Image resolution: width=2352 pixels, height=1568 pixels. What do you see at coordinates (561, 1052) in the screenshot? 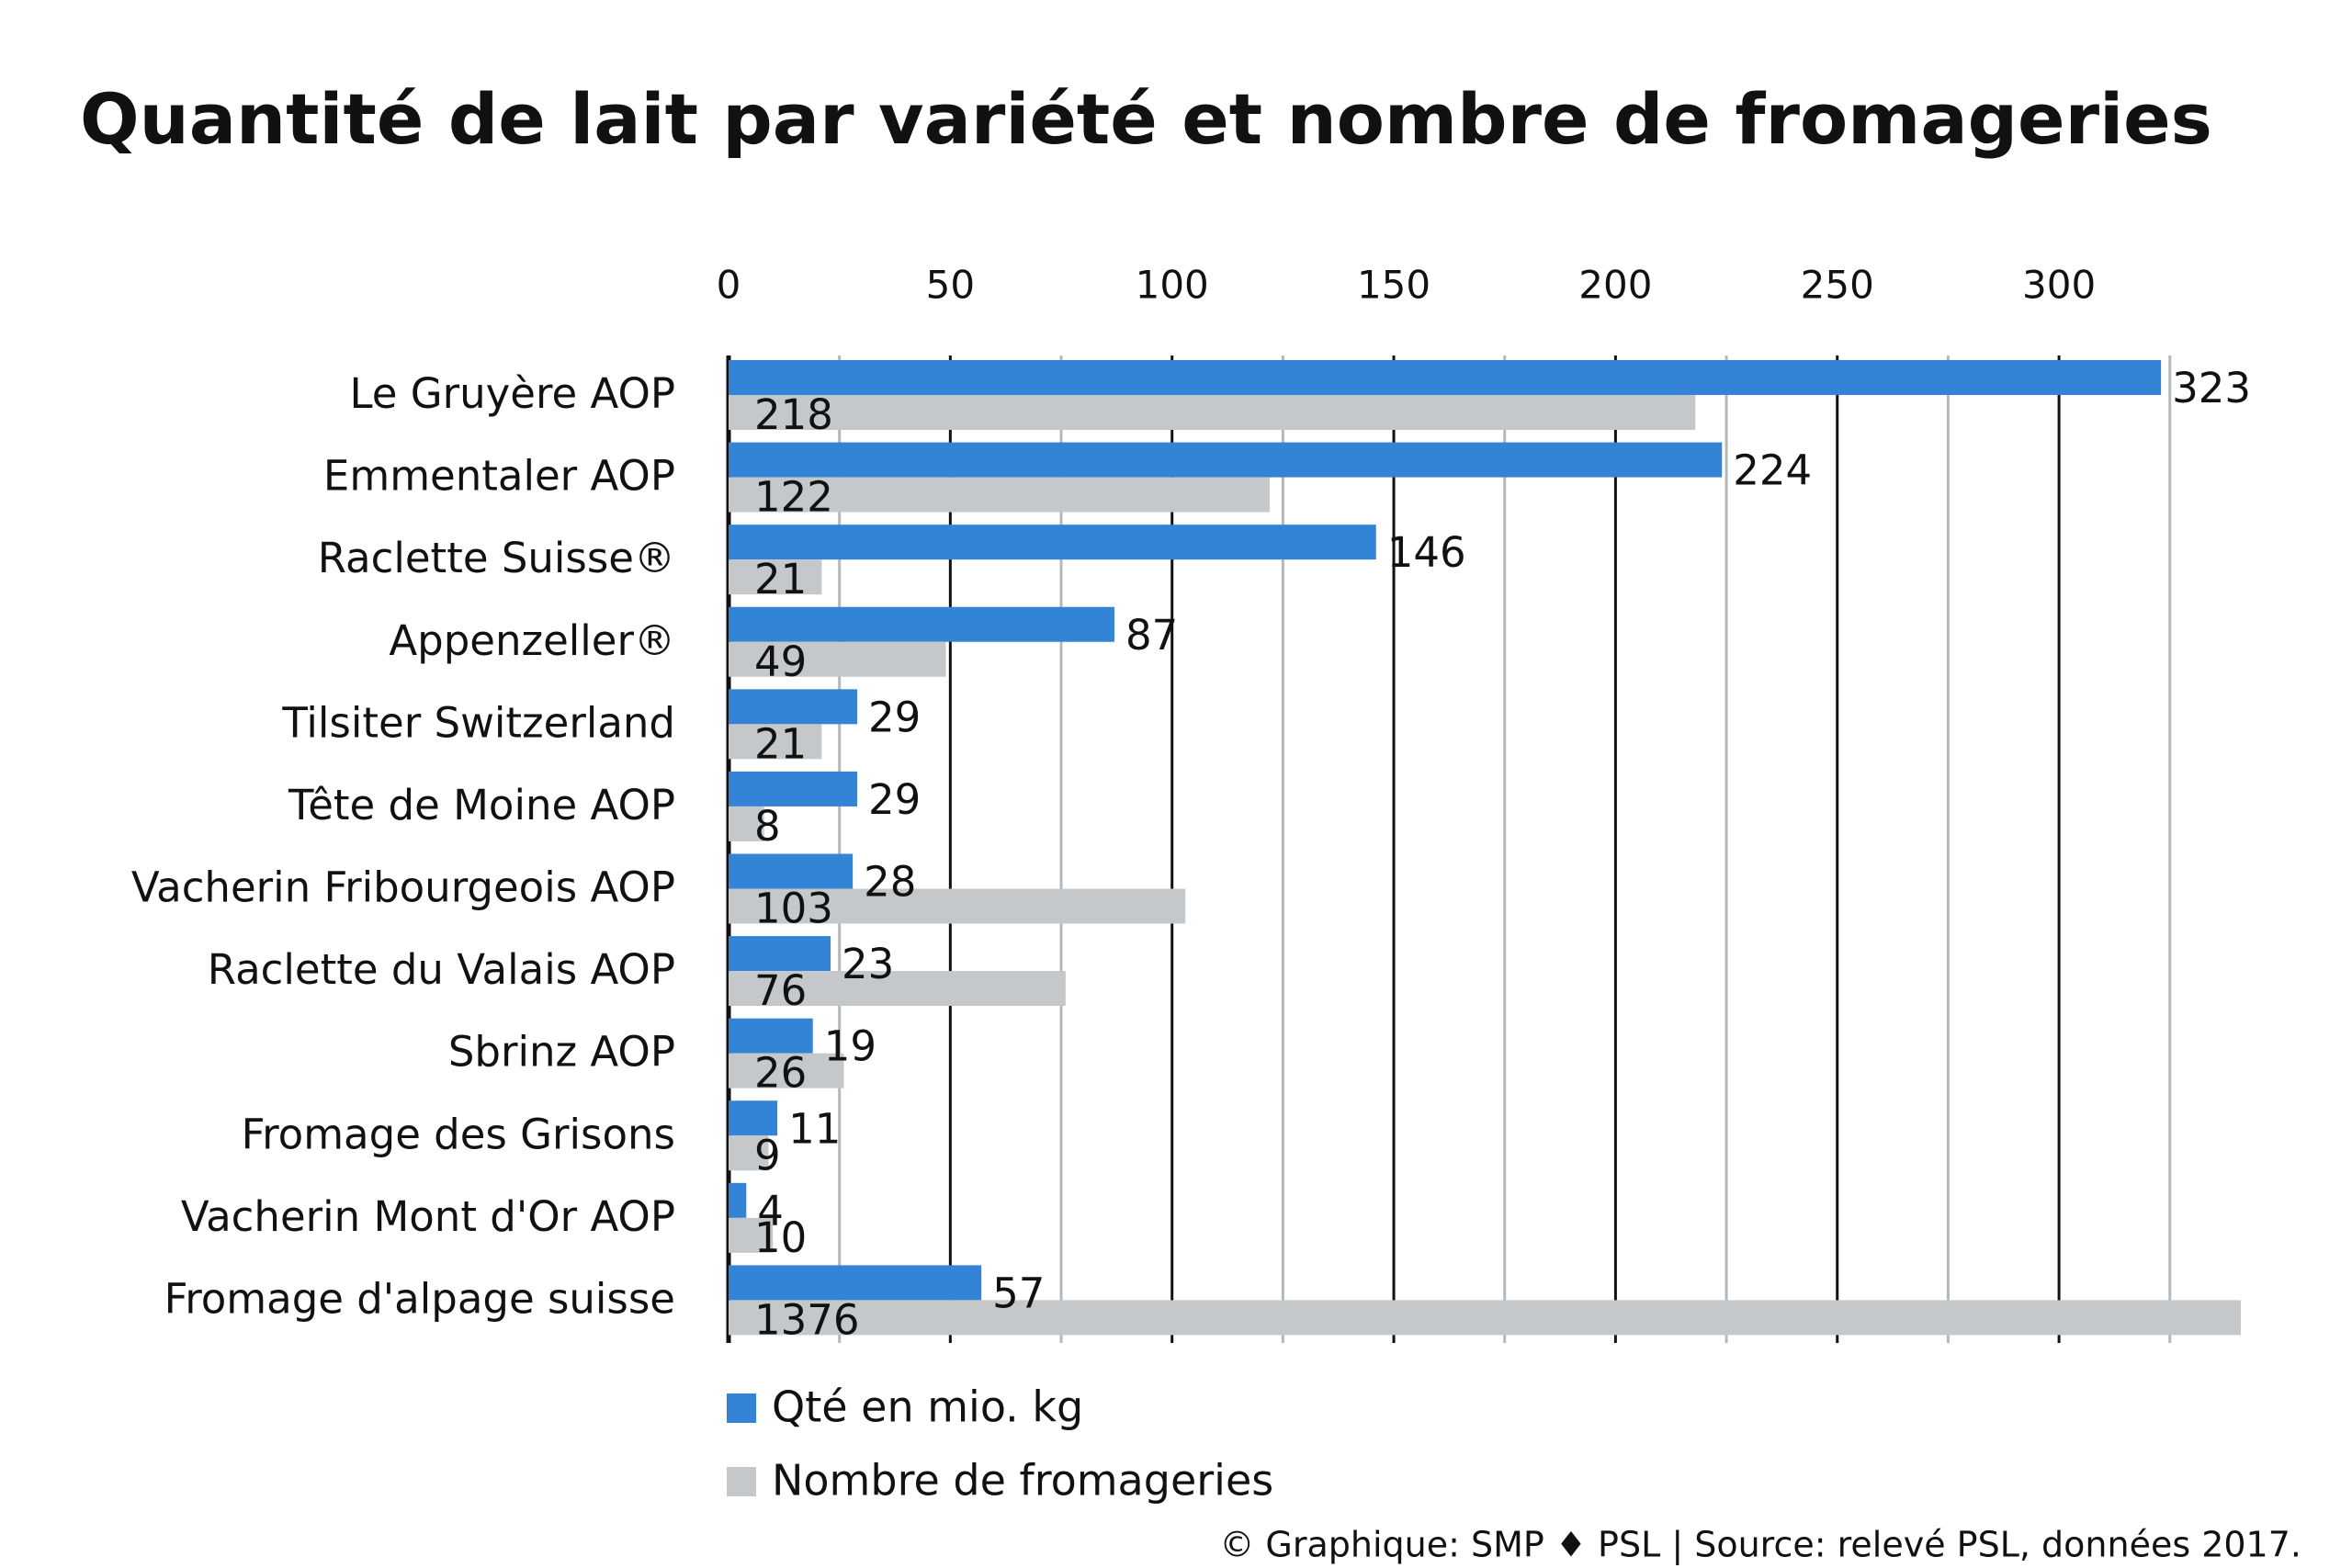
I see `category-label: Sbrinz AOP` at bounding box center [561, 1052].